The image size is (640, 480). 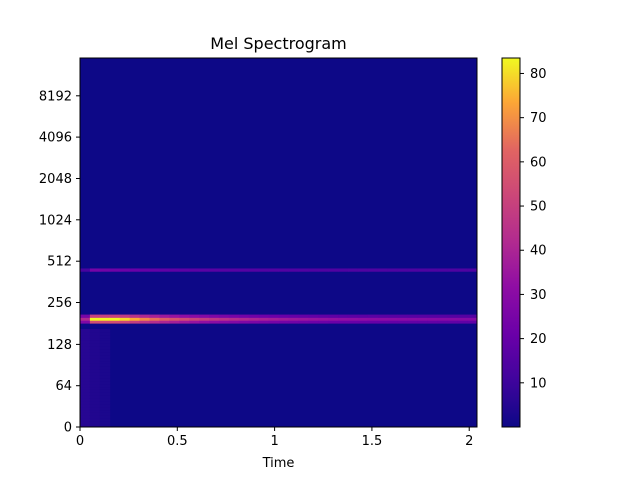 I want to click on x-tick-label: 0.5, so click(x=177, y=441).